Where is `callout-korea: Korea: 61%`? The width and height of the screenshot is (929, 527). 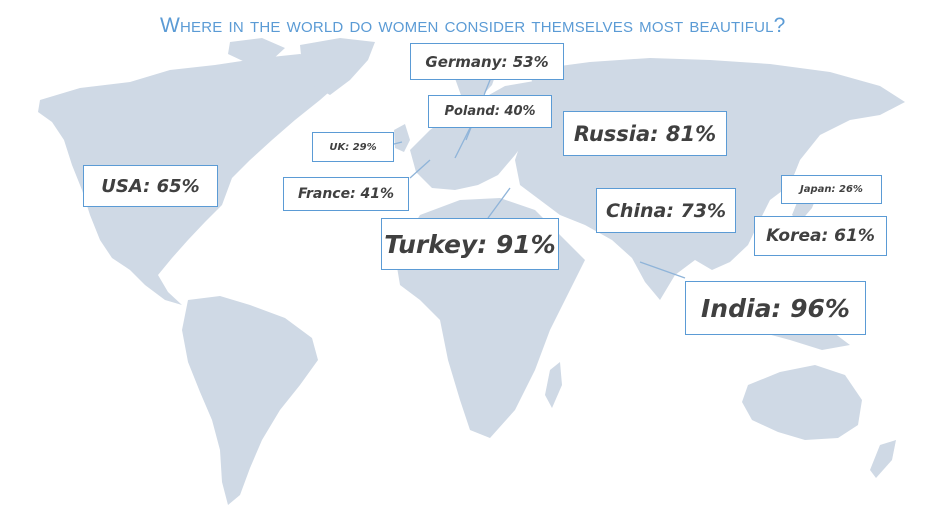 callout-korea: Korea: 61% is located at coordinates (820, 236).